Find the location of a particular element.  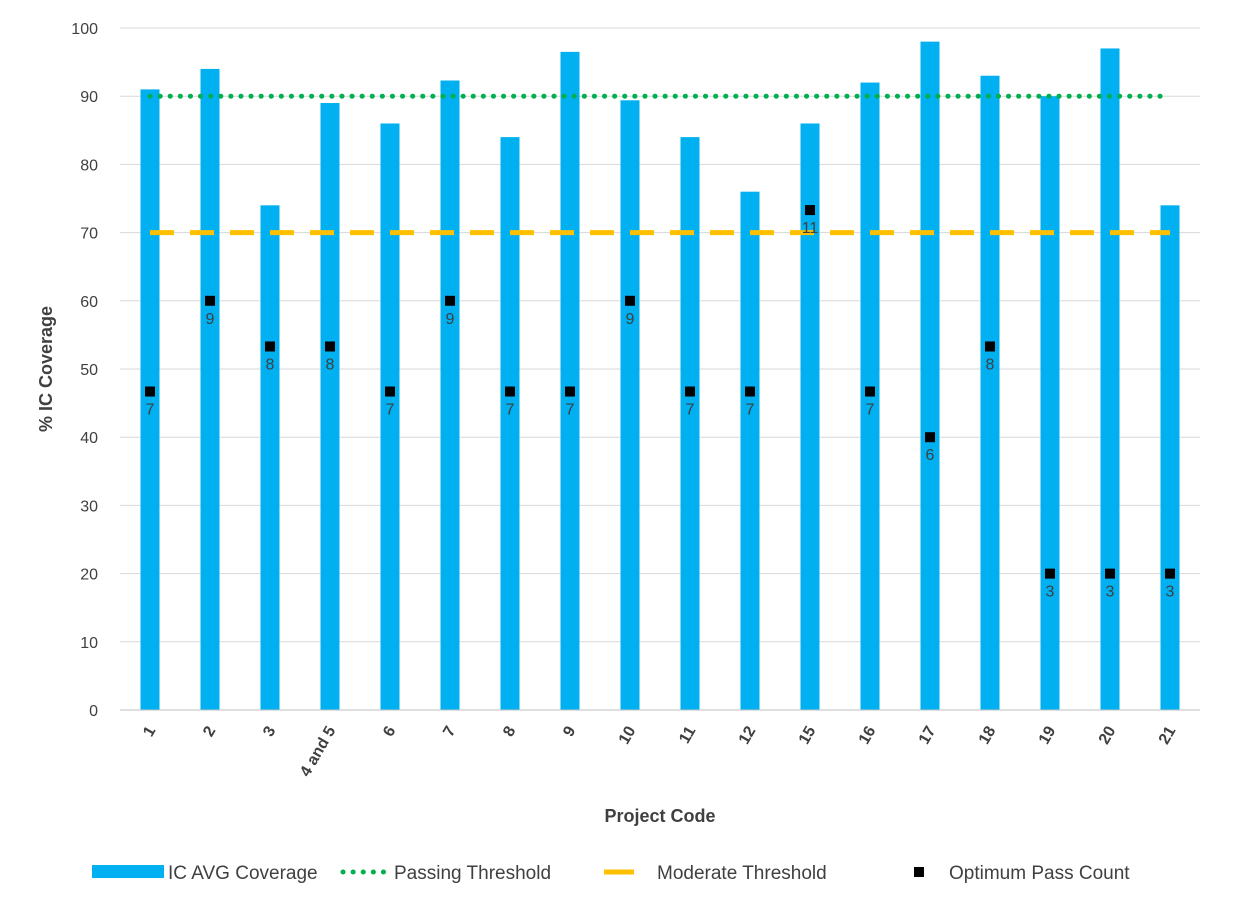

y-tick-label: 40 is located at coordinates (89, 438).